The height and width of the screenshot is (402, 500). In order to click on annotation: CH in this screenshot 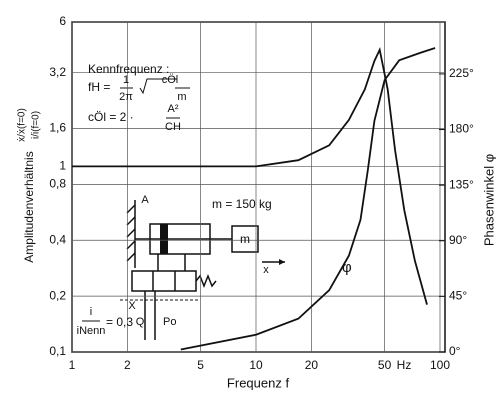, I will do `click(173, 127)`.